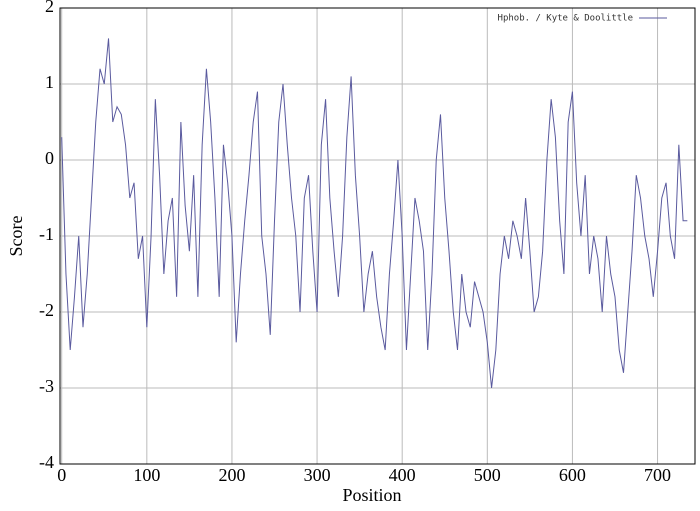 The image size is (700, 511). What do you see at coordinates (146, 475) in the screenshot?
I see `x-tick-label: 100` at bounding box center [146, 475].